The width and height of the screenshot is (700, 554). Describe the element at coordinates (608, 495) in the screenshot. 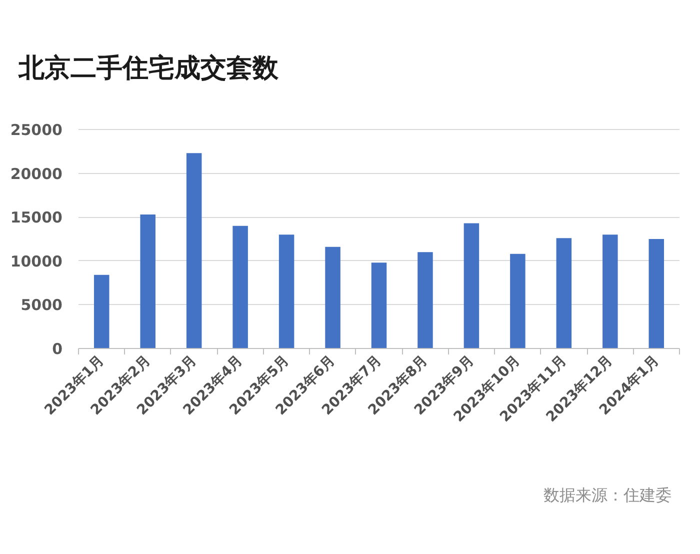

I see `source-note: 数据来源：住建委` at that location.